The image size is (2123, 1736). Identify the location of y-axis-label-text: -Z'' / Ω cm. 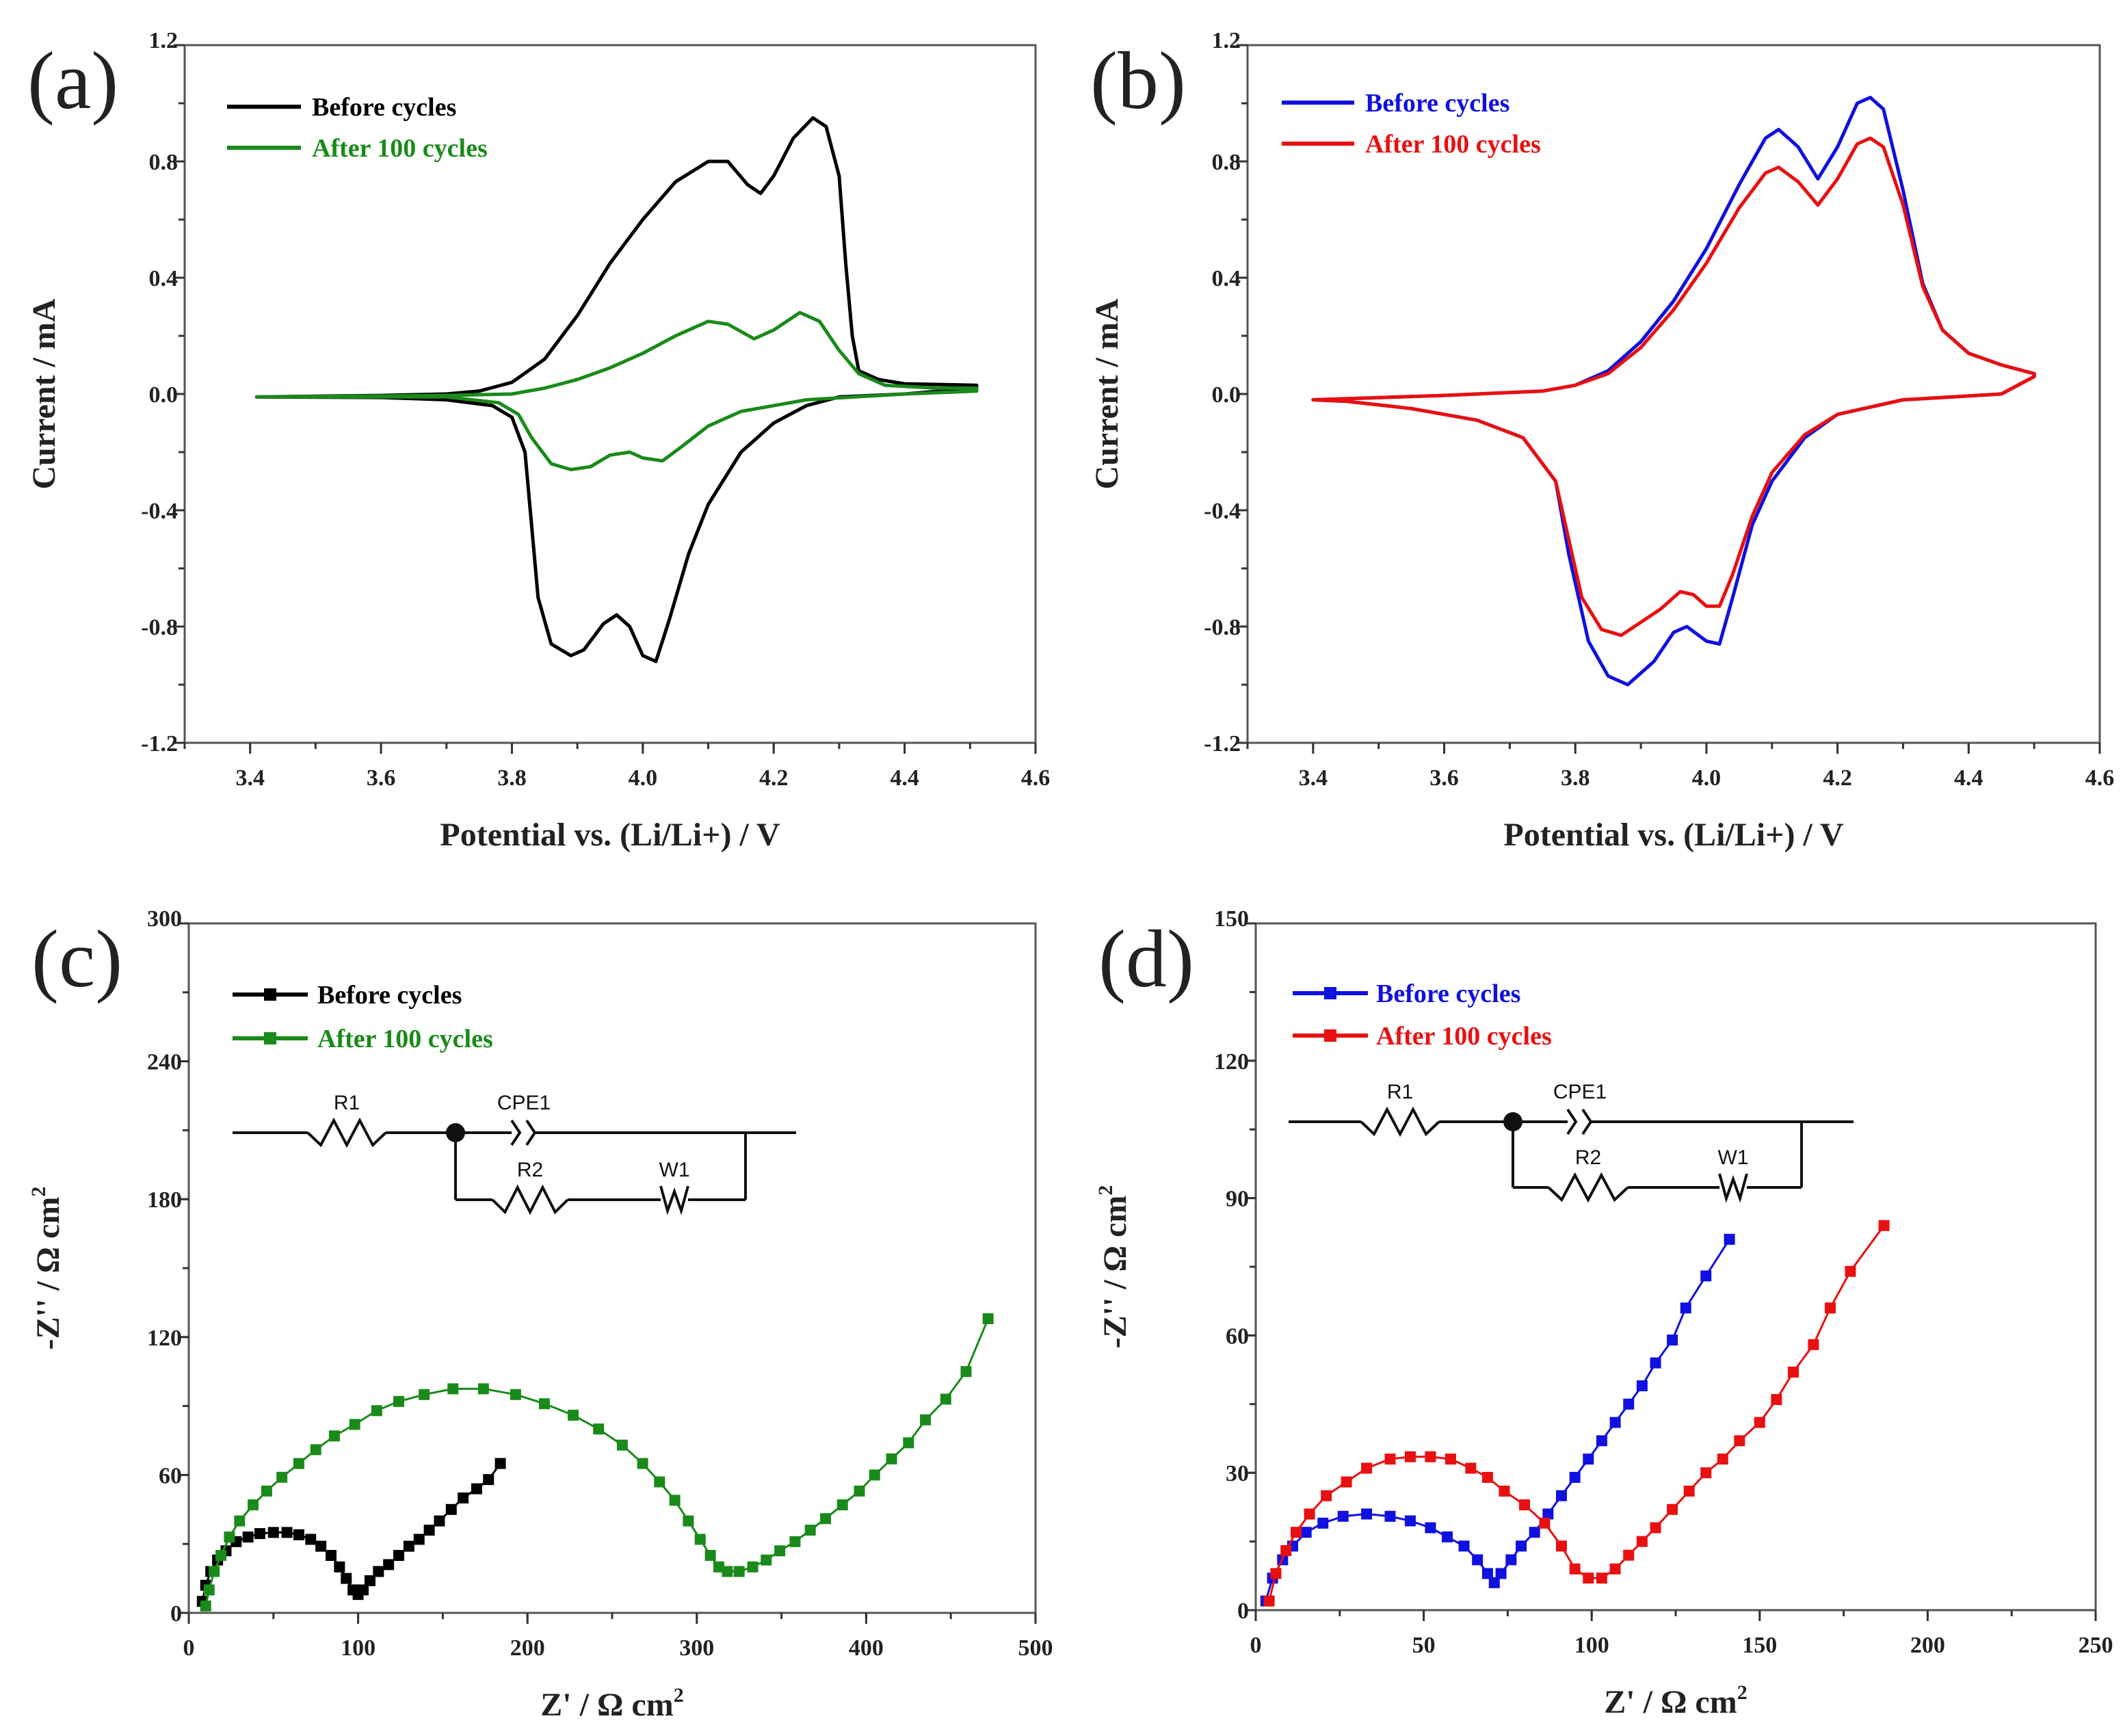
(1115, 1272).